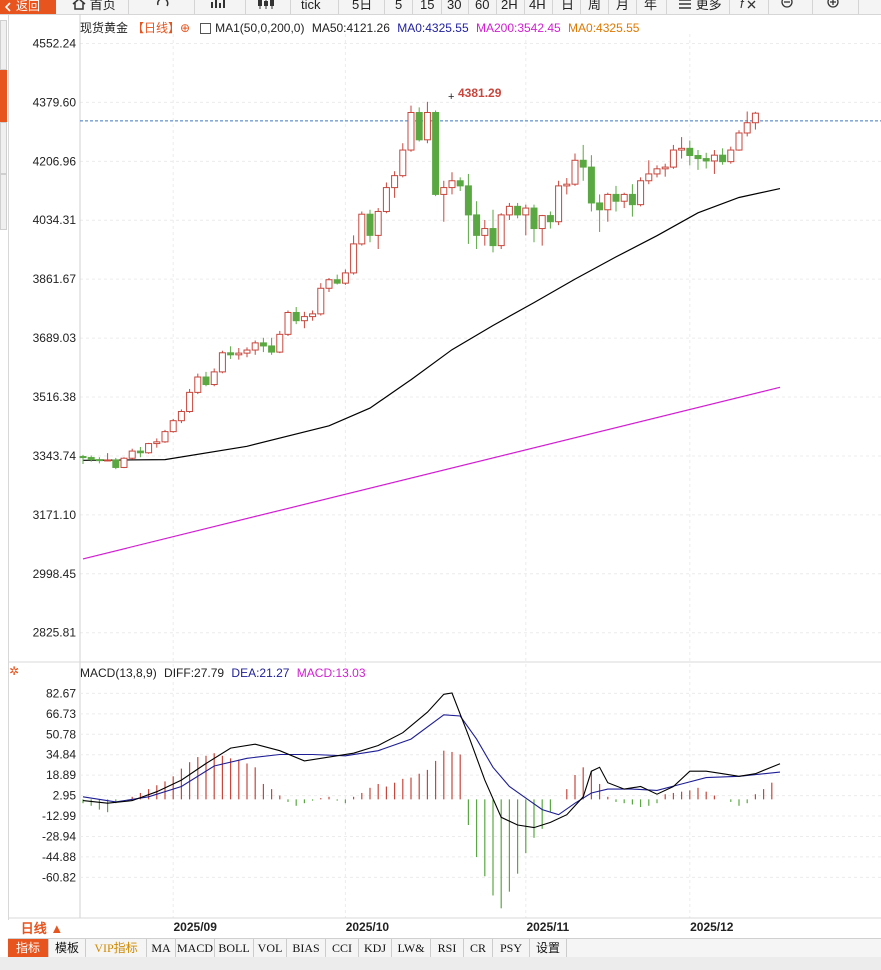  What do you see at coordinates (342, 948) in the screenshot?
I see `tab-cci: CCI` at bounding box center [342, 948].